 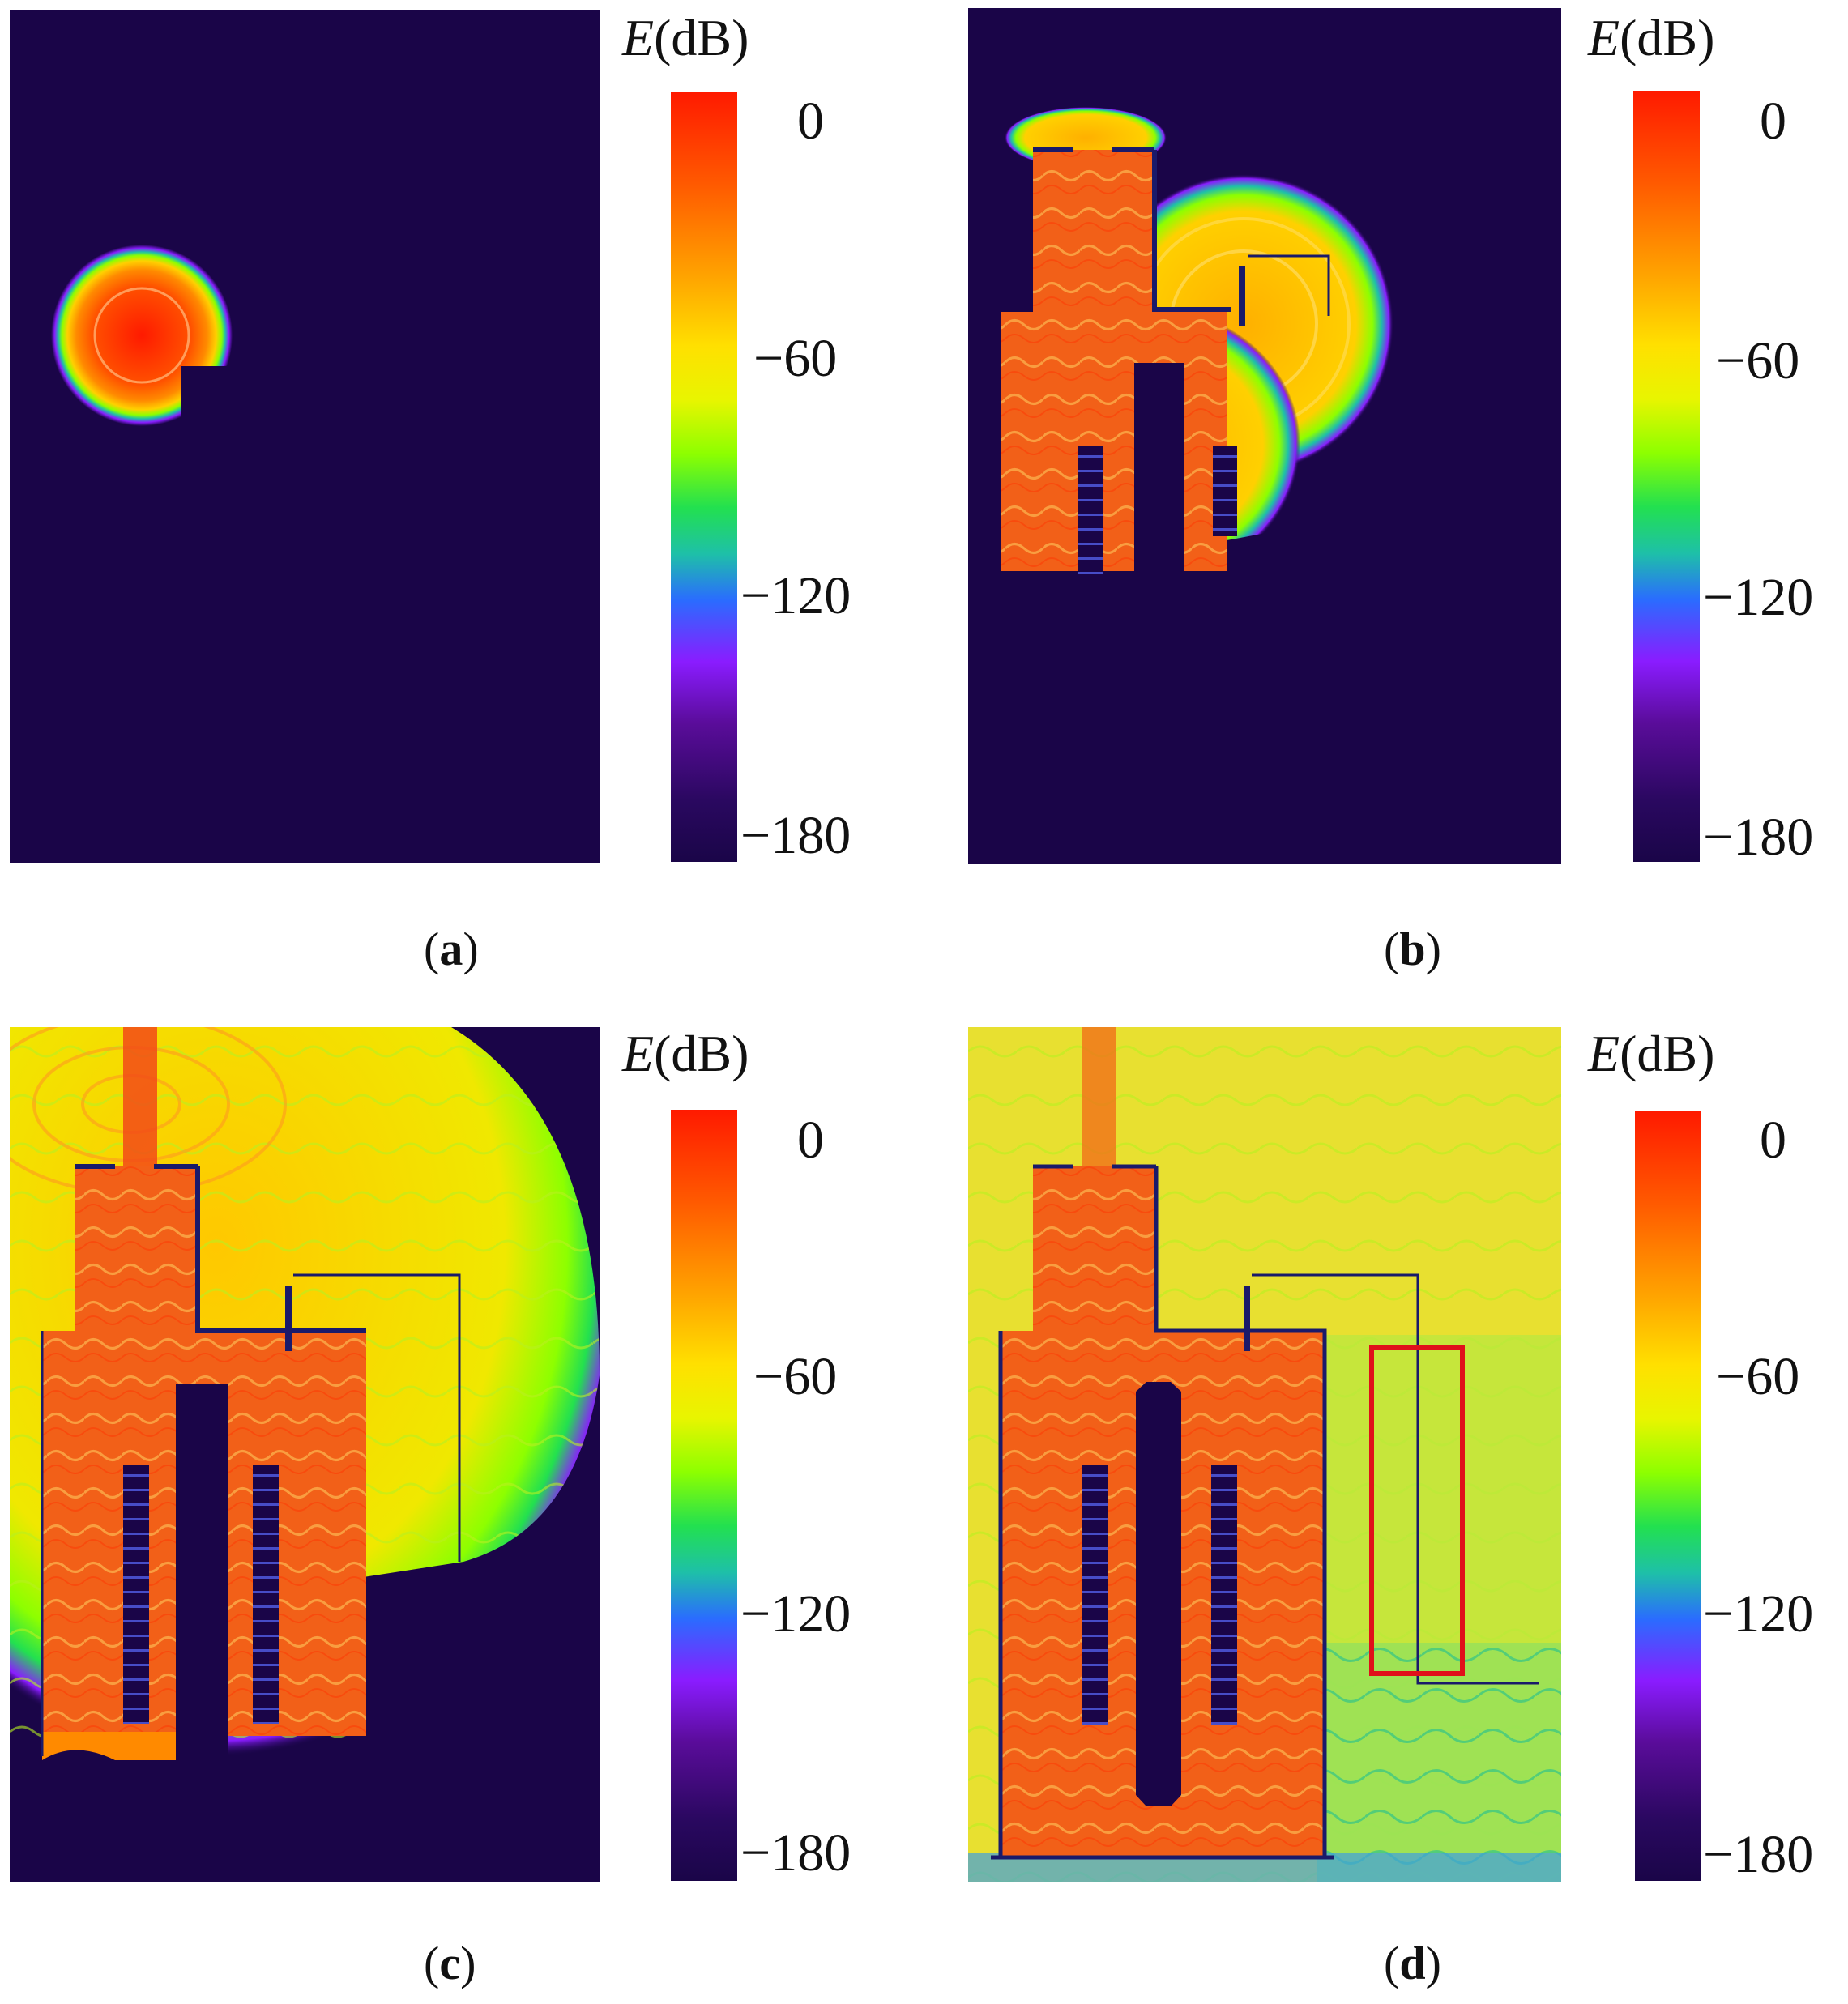 I want to click on lower-right-ripples, so click(x=1439, y=1762).